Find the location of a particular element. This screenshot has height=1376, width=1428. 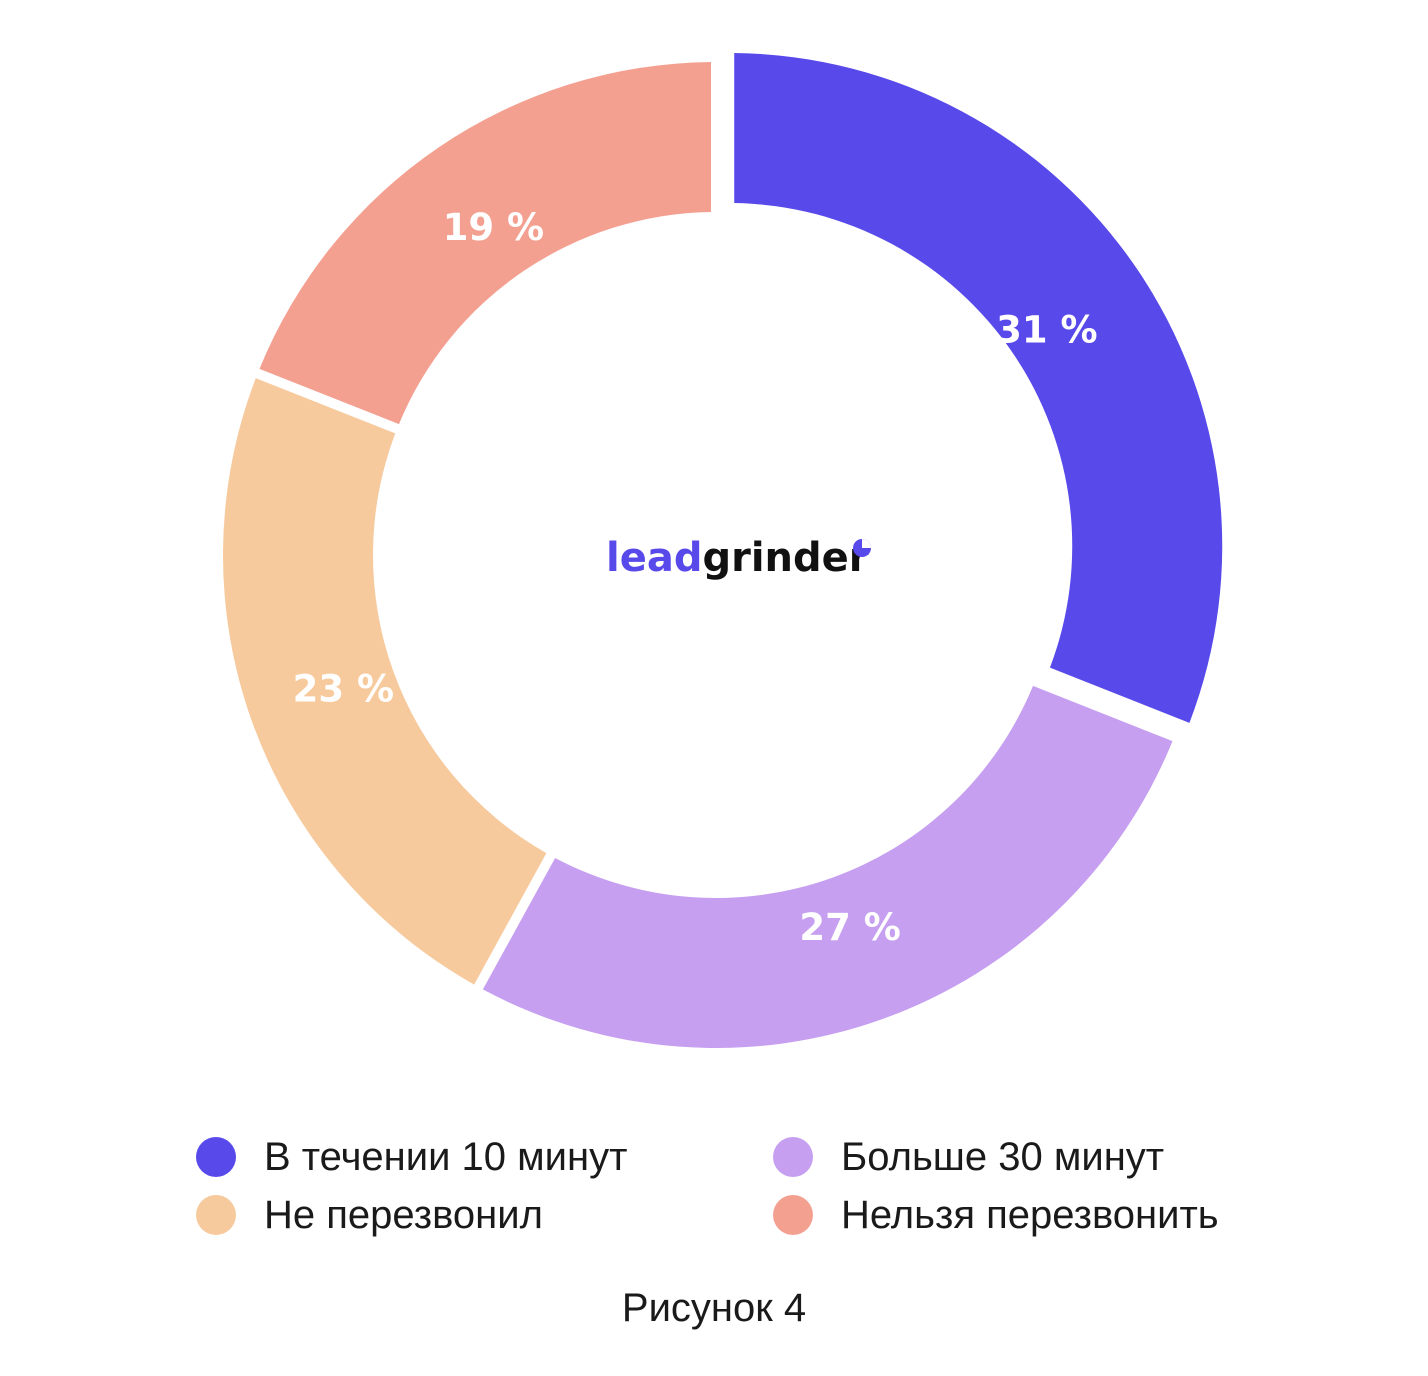

legend-item-over-30-min: Больше 30 минут is located at coordinates (1033, 1157).